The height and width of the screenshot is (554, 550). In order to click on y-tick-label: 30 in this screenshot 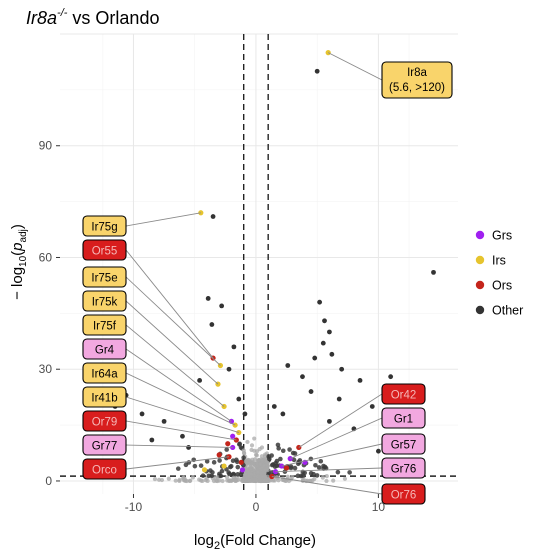, I will do `click(46, 369)`.